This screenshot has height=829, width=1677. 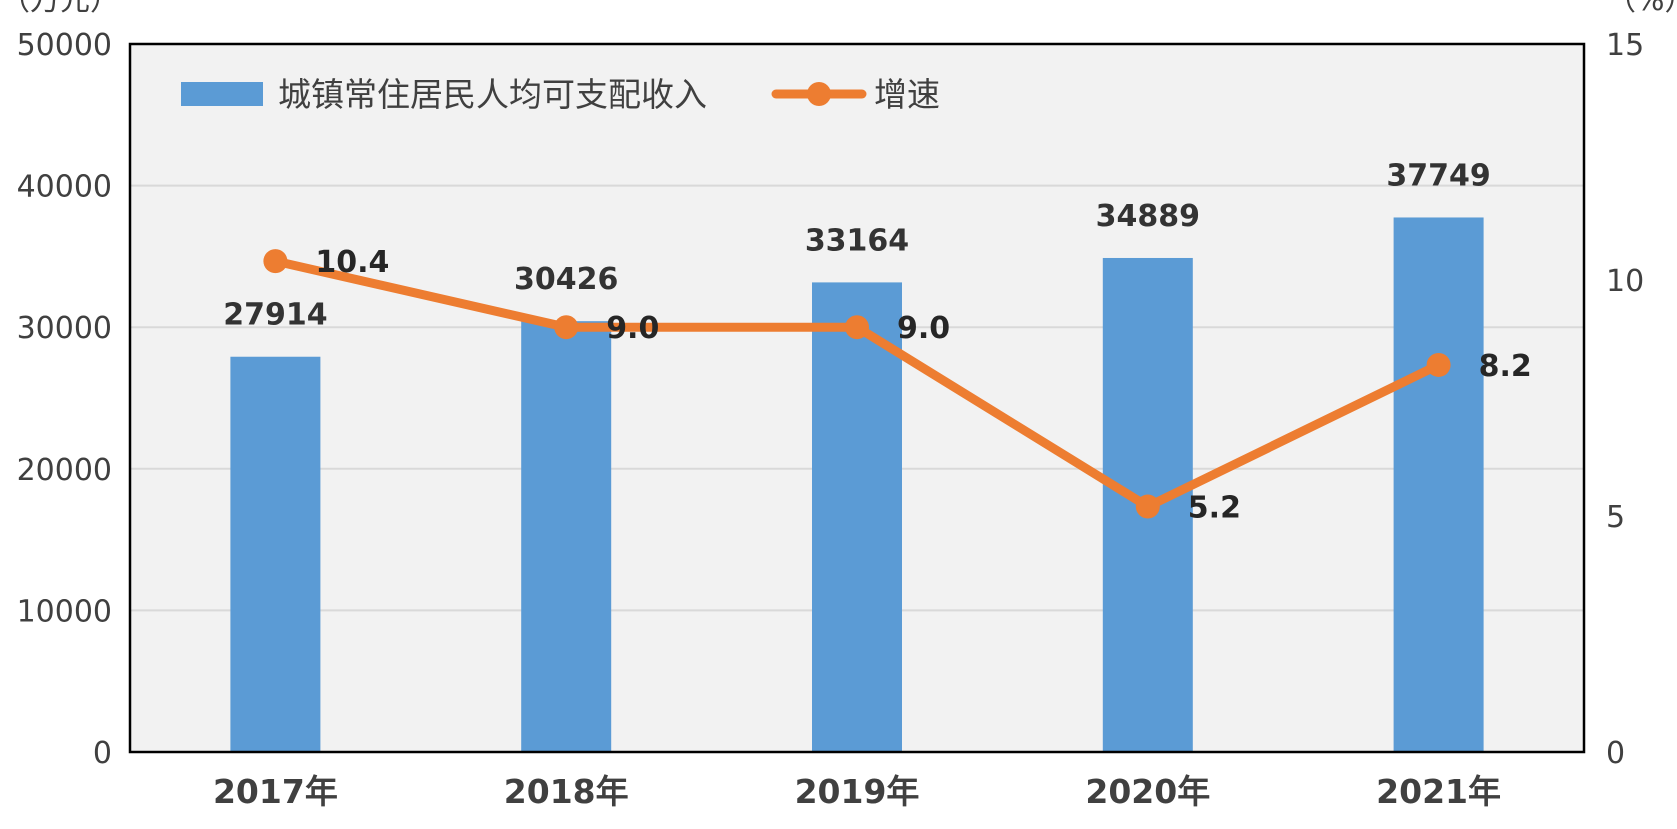 What do you see at coordinates (1438, 175) in the screenshot?
I see `bar-value-label: 37749` at bounding box center [1438, 175].